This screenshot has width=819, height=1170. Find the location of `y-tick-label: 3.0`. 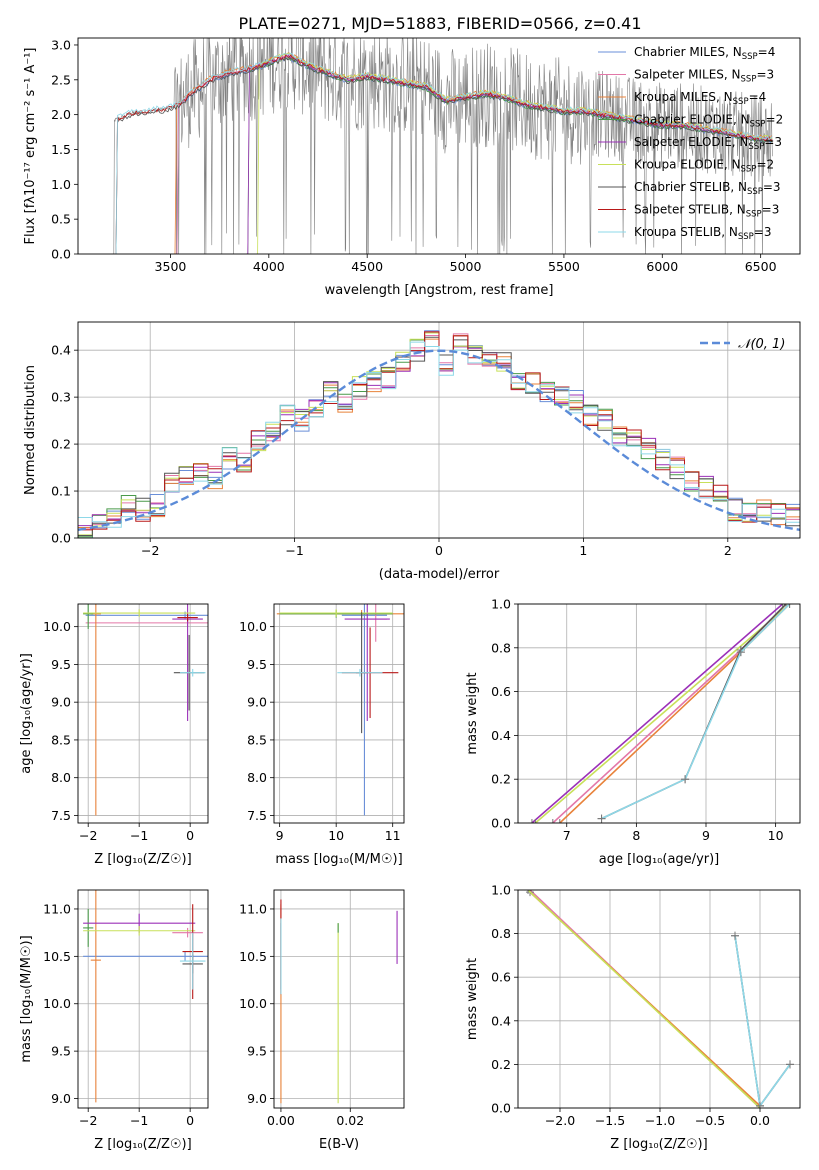

y-tick-label: 3.0 is located at coordinates (61, 44).